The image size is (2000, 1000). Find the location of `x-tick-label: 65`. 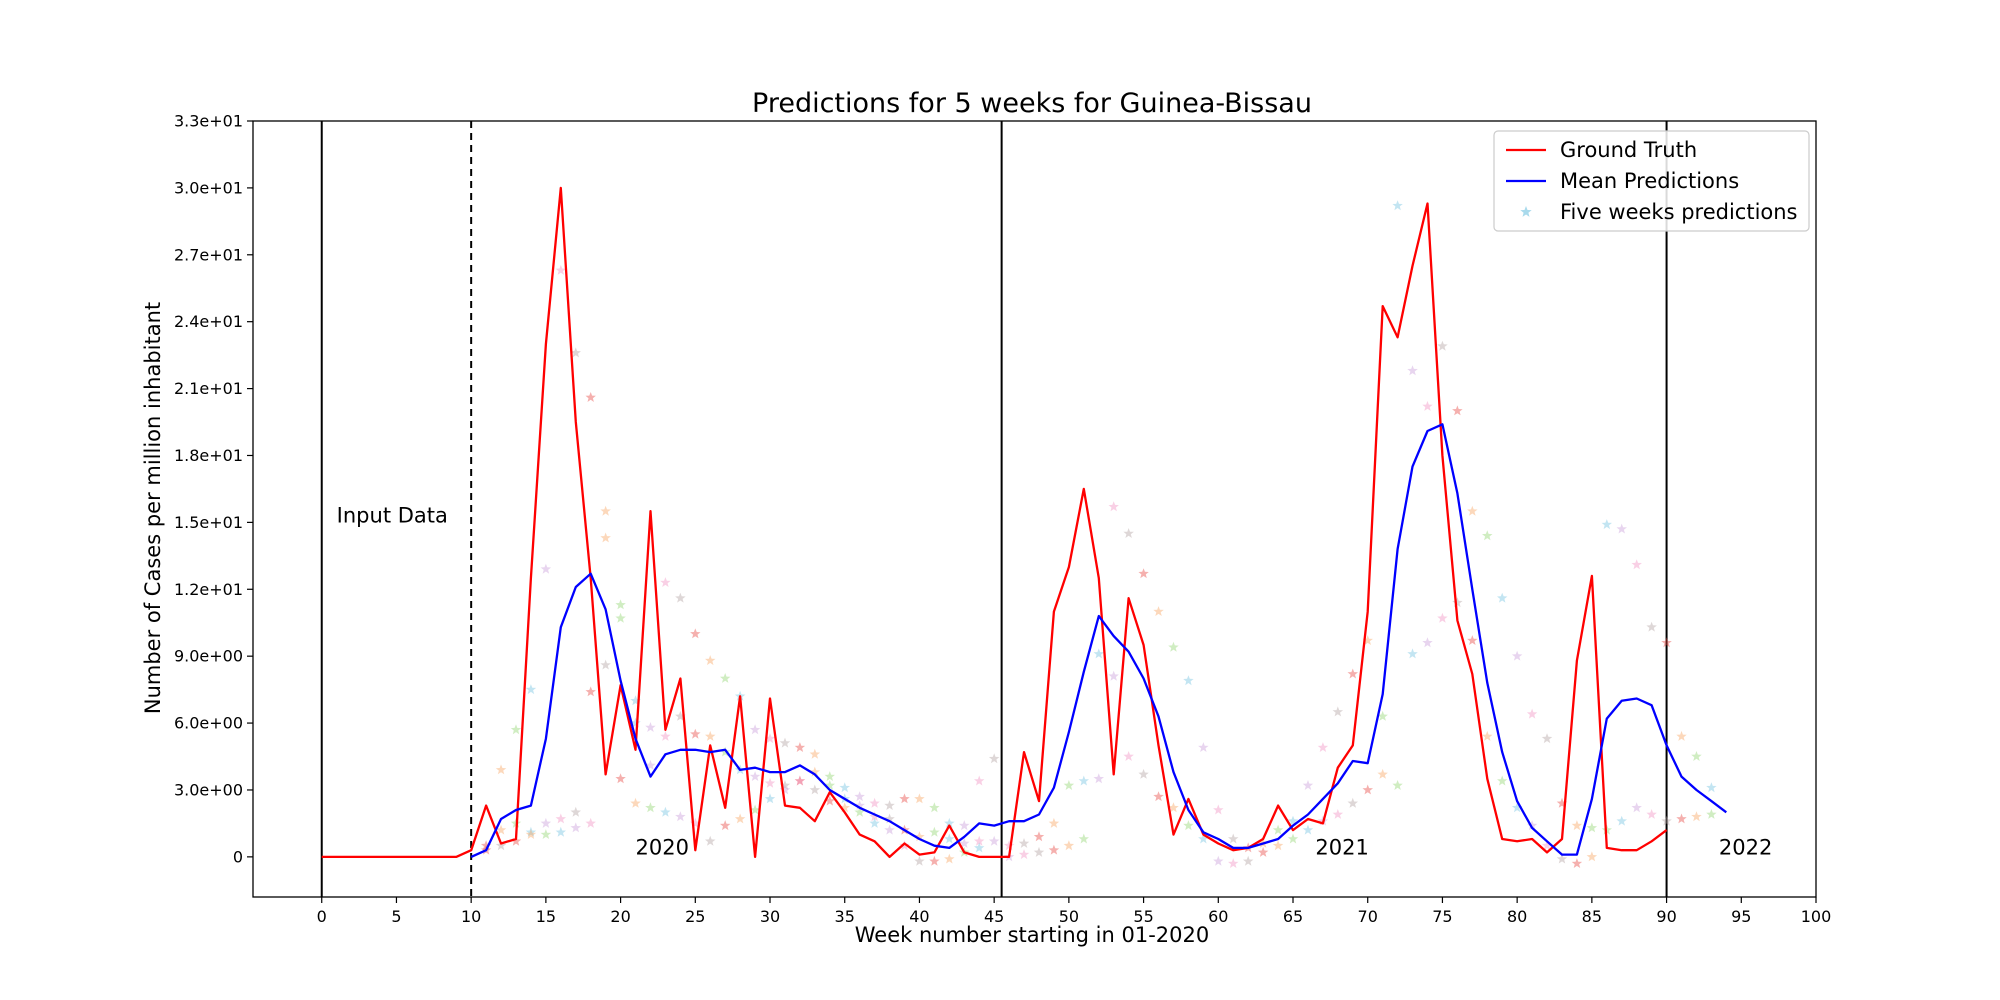

x-tick-label: 65 is located at coordinates (1293, 916).